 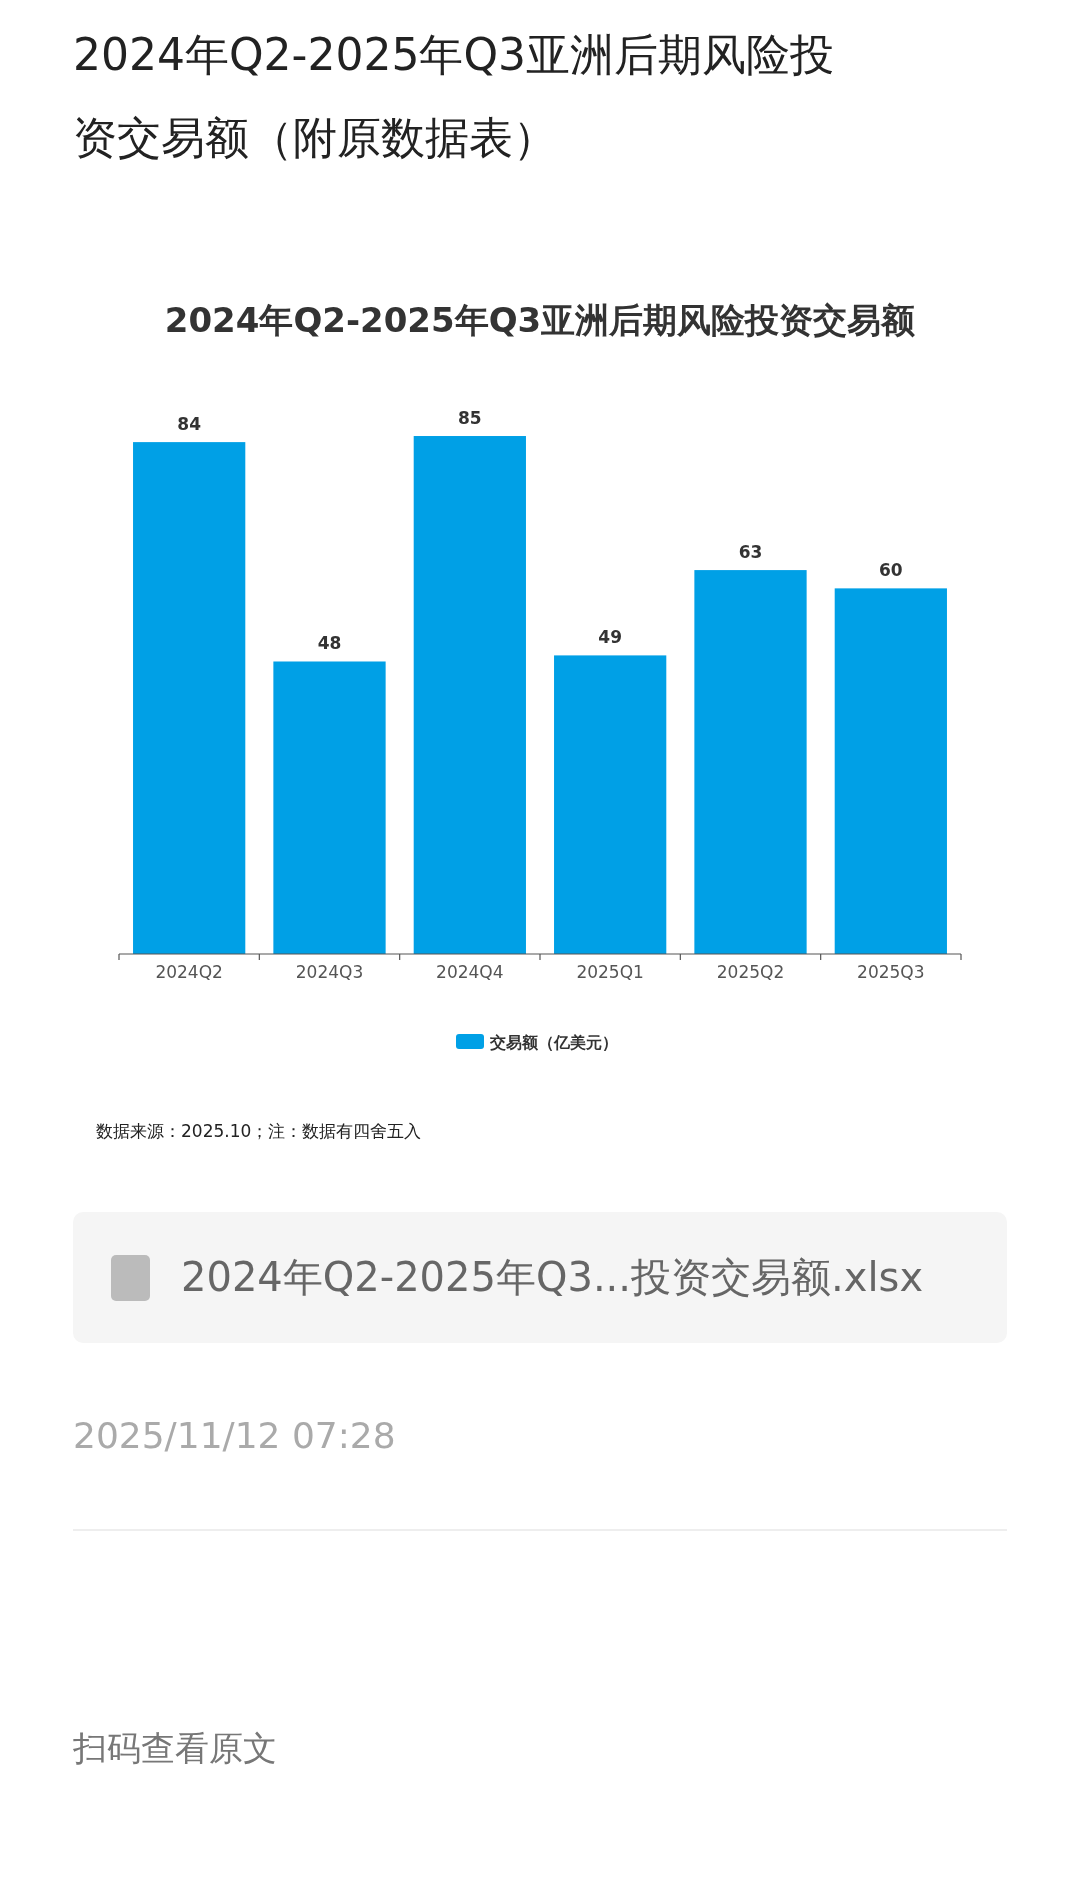 I want to click on data-label: 49, so click(x=610, y=637).